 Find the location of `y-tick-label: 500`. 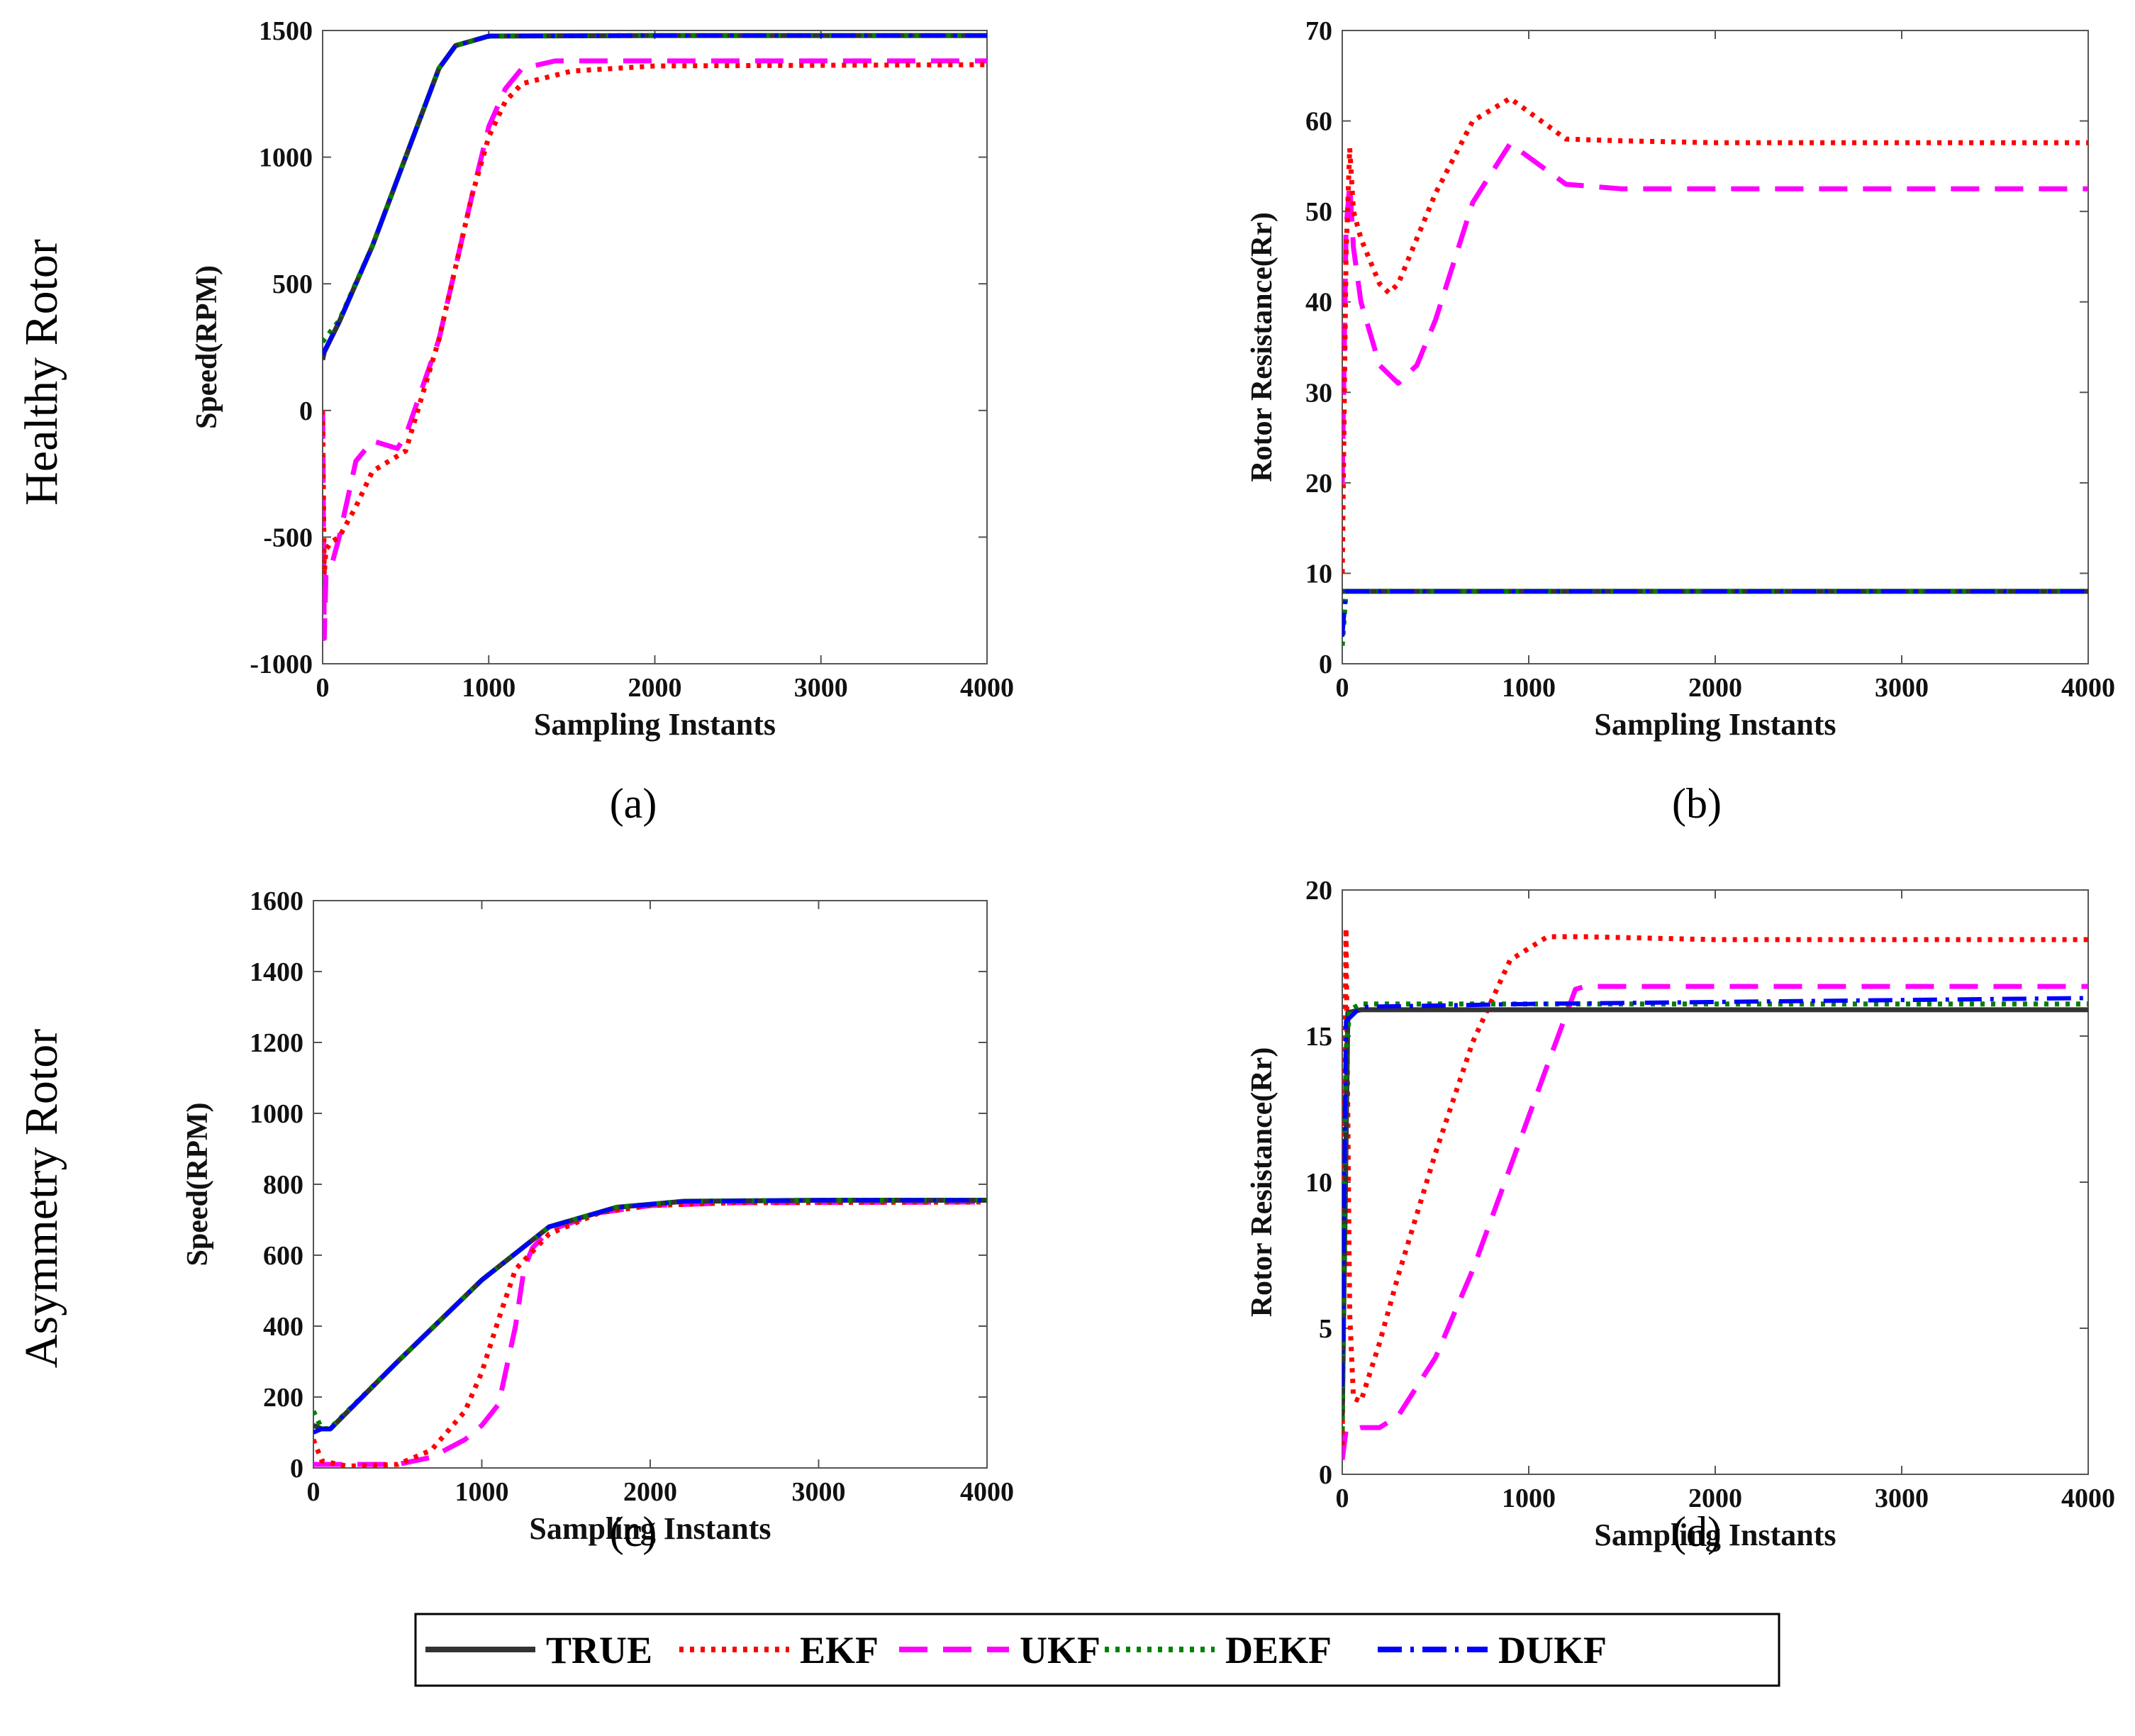

y-tick-label: 500 is located at coordinates (292, 284).